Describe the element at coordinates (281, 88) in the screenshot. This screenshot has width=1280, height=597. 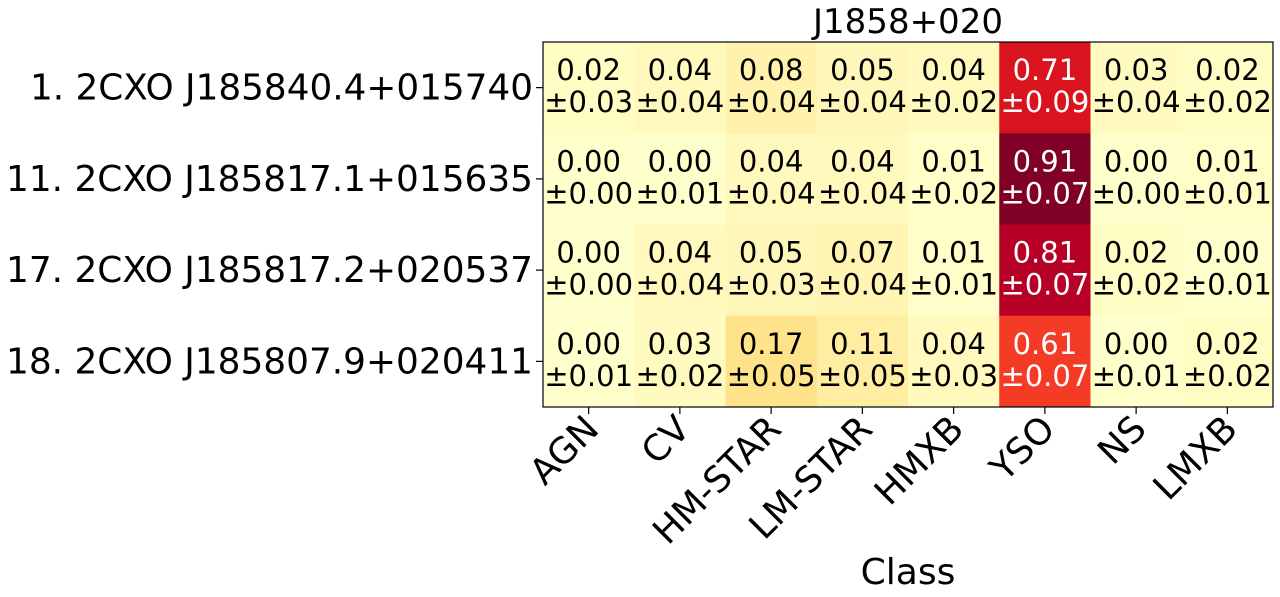
I see `row-tick-label: 1. 2CXO J185840.4+015740` at that location.